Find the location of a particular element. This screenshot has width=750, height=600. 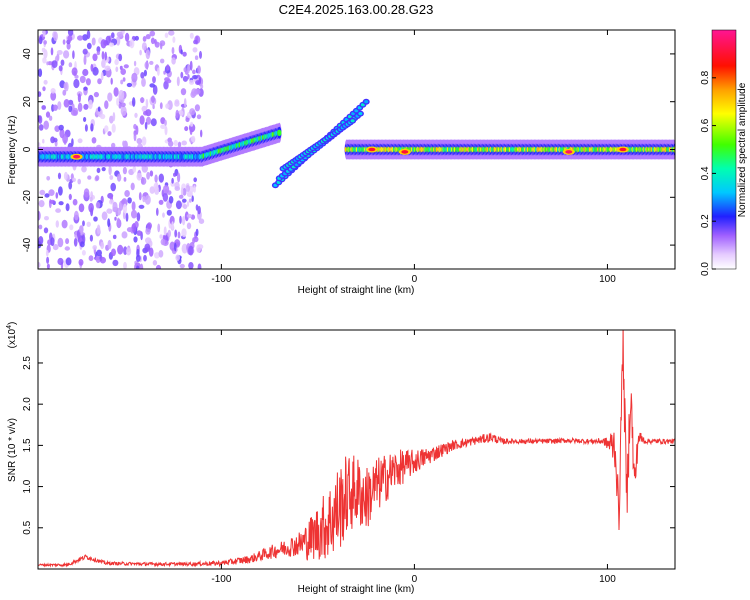

spectrogram-ytick-label: 40 is located at coordinates (27, 54).